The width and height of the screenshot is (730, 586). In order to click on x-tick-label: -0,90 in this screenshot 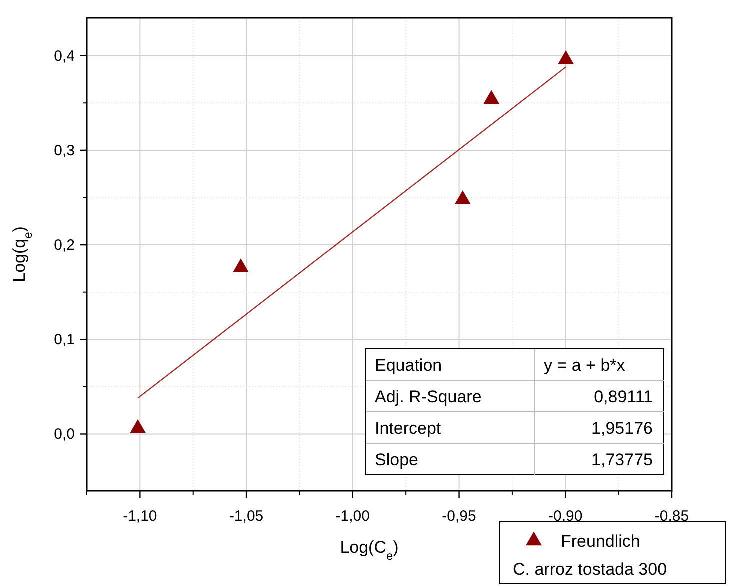, I will do `click(565, 516)`.